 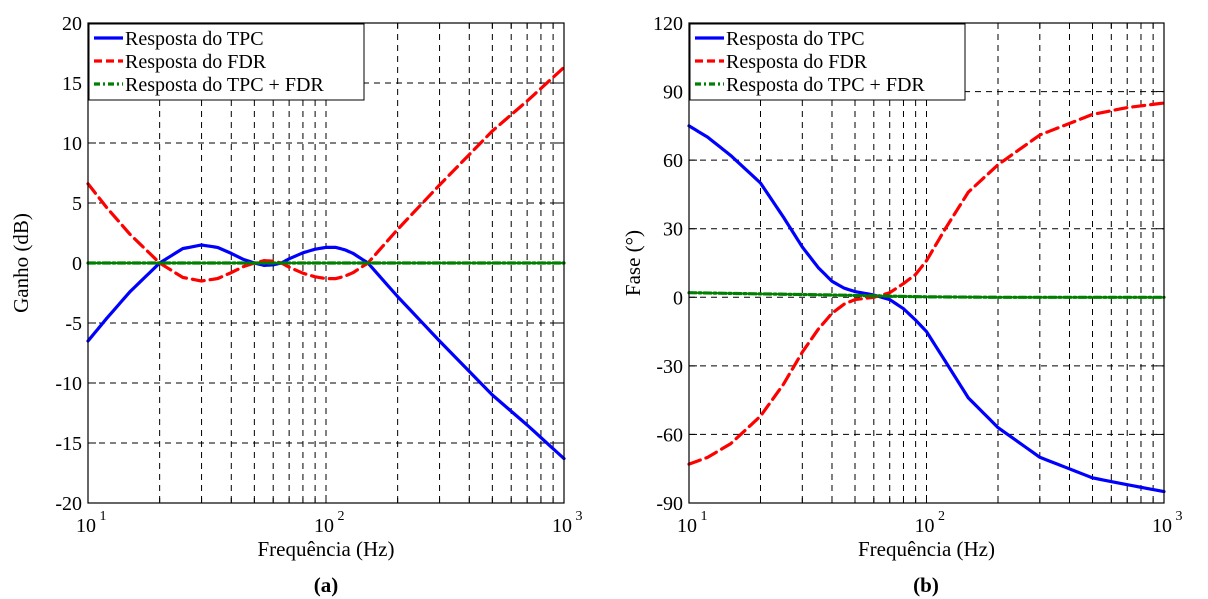 I want to click on series-line-tpc-fdr, so click(x=926, y=295).